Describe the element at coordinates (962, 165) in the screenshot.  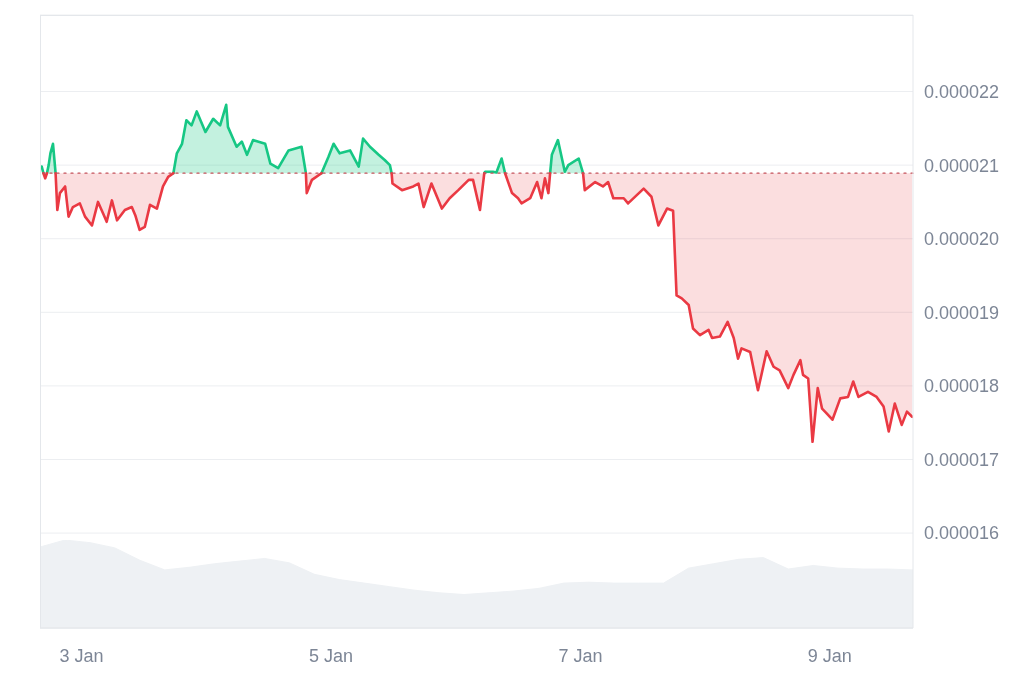
I see `y-tick-label: 0.000021` at that location.